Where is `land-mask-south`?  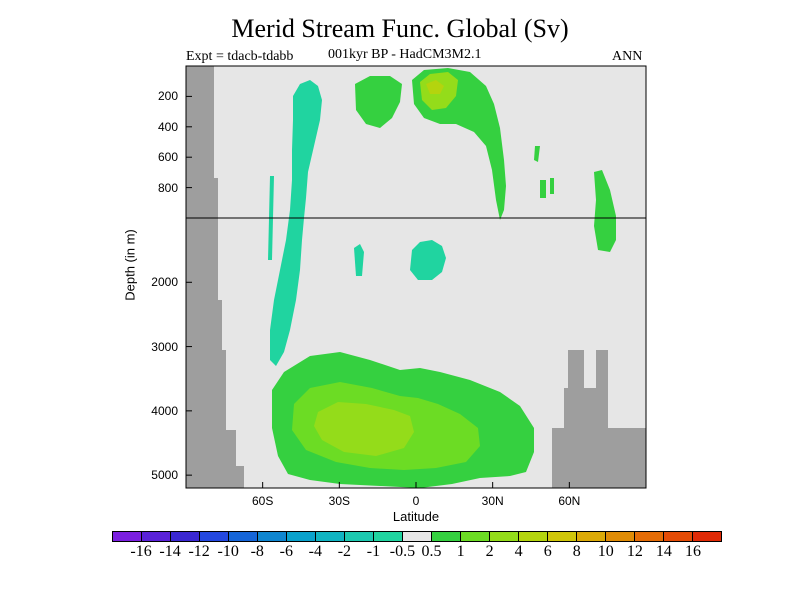 land-mask-south is located at coordinates (215, 277).